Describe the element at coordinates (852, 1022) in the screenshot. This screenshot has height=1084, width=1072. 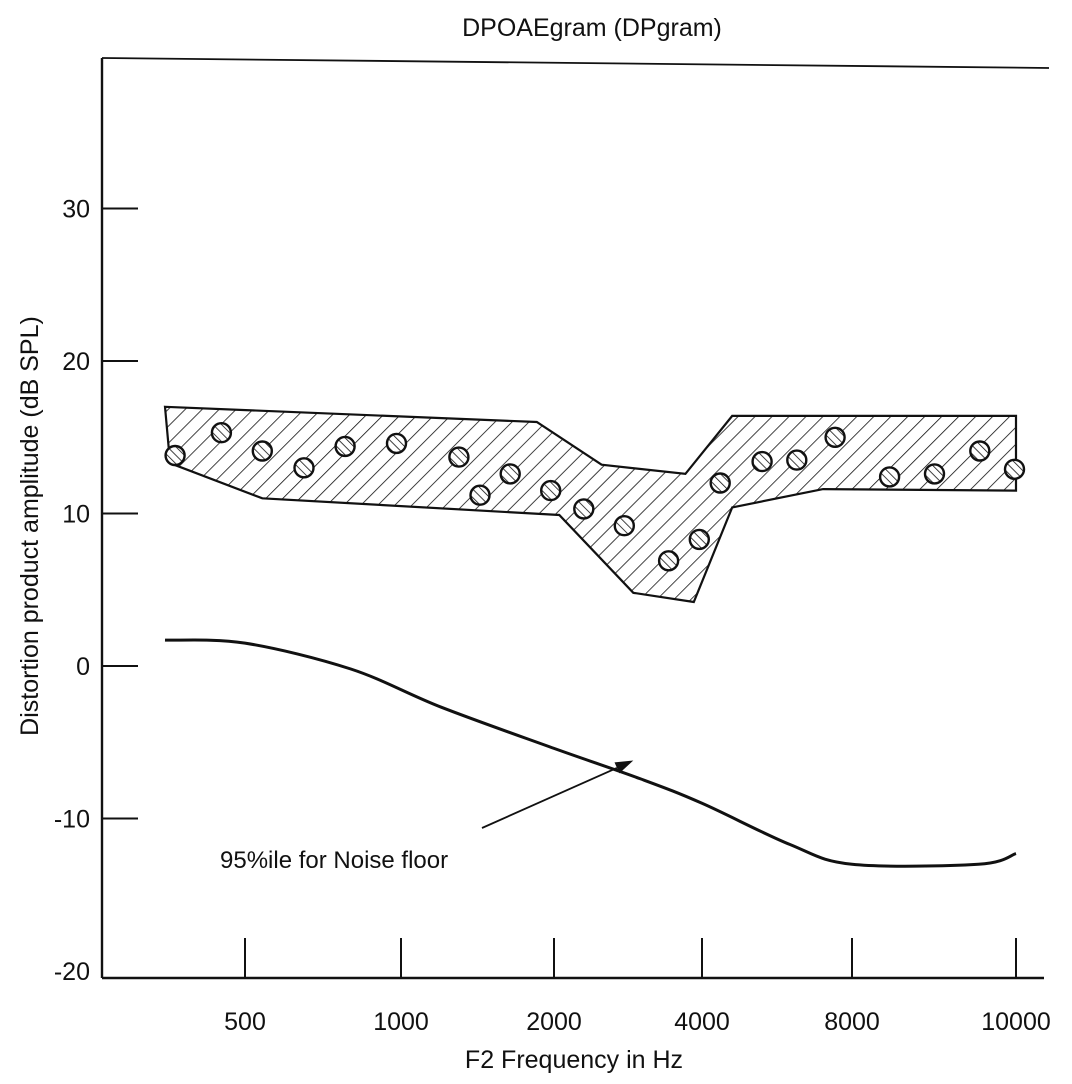
I see `x-tick-label: 8000` at that location.